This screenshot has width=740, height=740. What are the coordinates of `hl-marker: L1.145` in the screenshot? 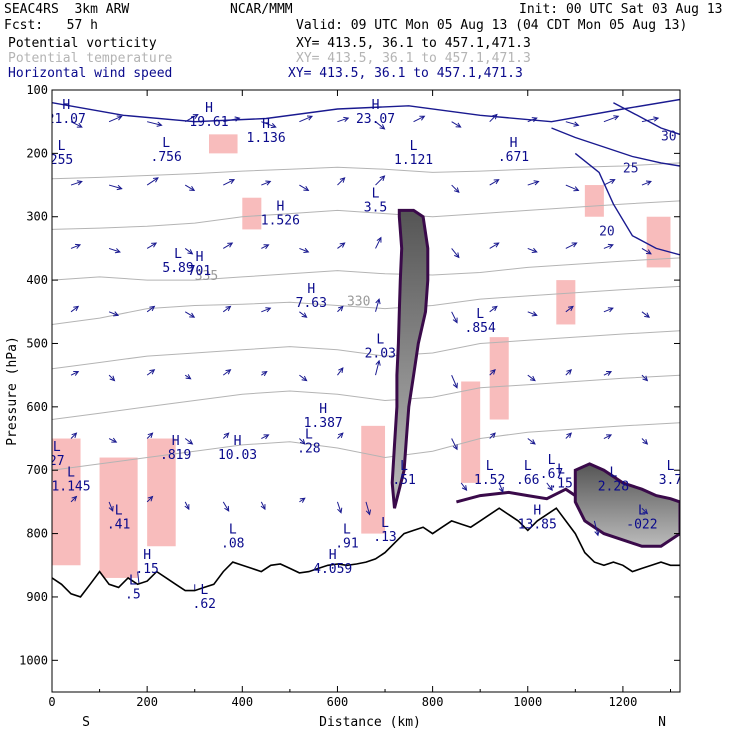 It's located at (71, 480).